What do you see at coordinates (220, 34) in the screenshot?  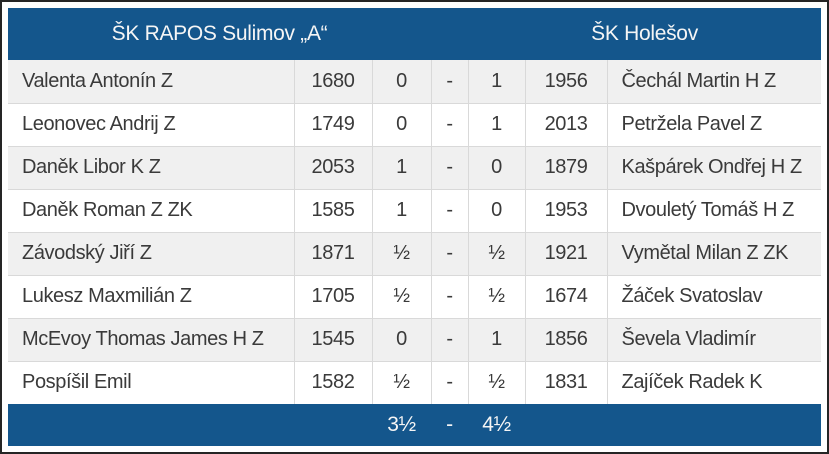 I see `home-team-header: ŠK RAPOS Sulimov „A“` at bounding box center [220, 34].